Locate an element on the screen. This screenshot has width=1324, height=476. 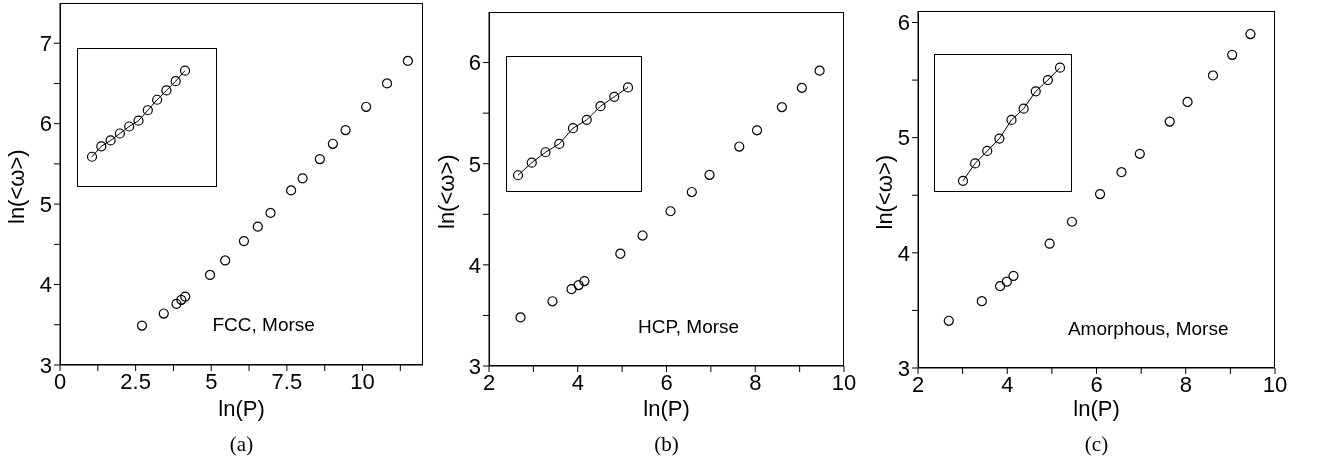
text: (a) is located at coordinates (241, 444).